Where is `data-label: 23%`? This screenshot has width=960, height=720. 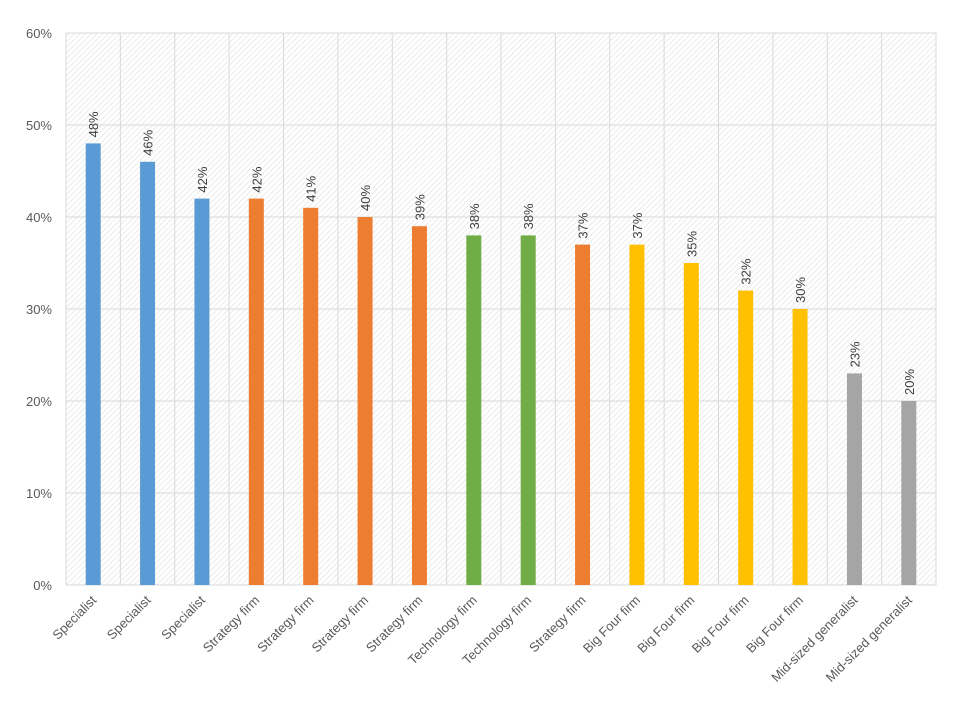 data-label: 23% is located at coordinates (854, 354).